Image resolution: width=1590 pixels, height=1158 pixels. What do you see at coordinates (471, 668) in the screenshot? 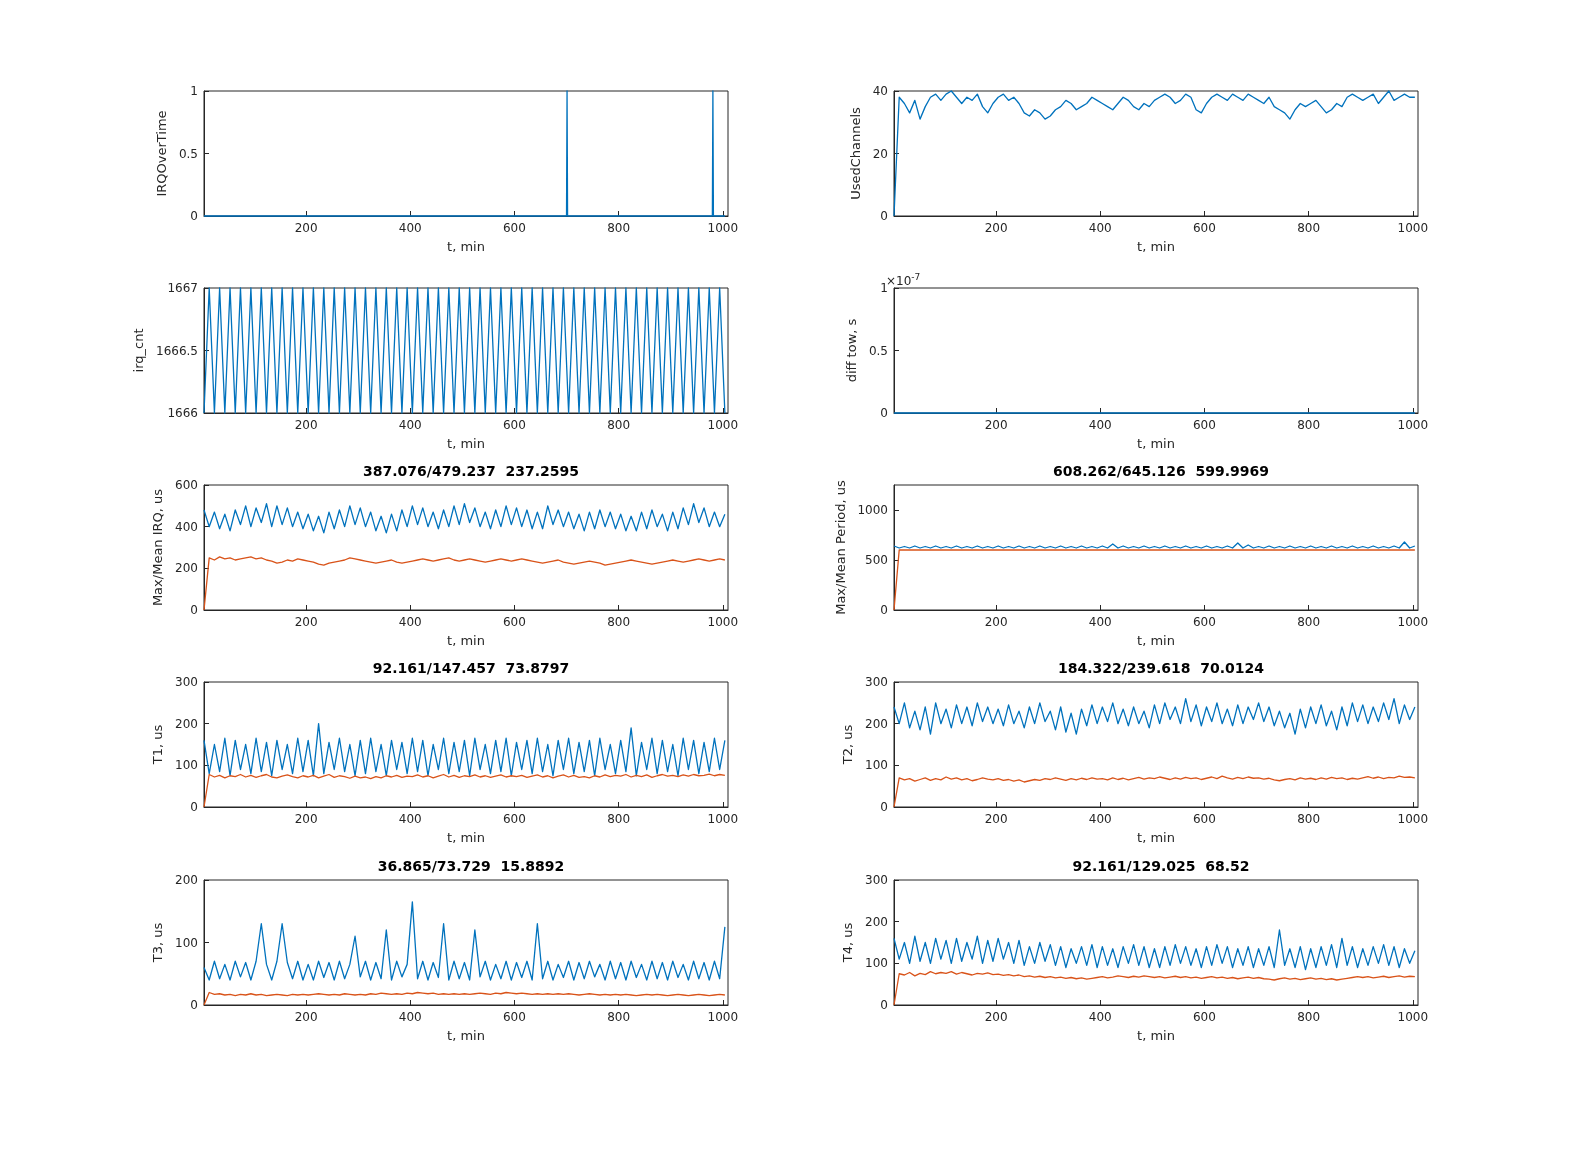
I see `chart-title: 92.161/147.457 73.8797` at bounding box center [471, 668].